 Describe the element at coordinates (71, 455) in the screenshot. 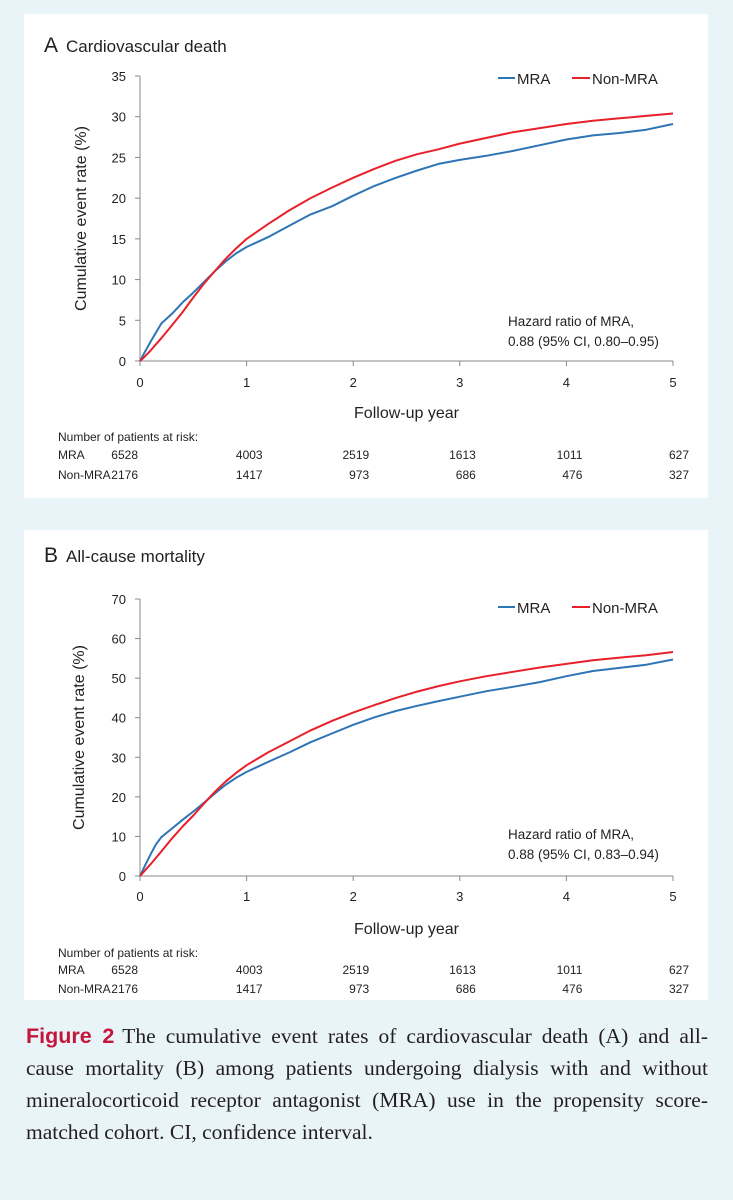

I see `chart-a-risk-row-label: MRA` at that location.